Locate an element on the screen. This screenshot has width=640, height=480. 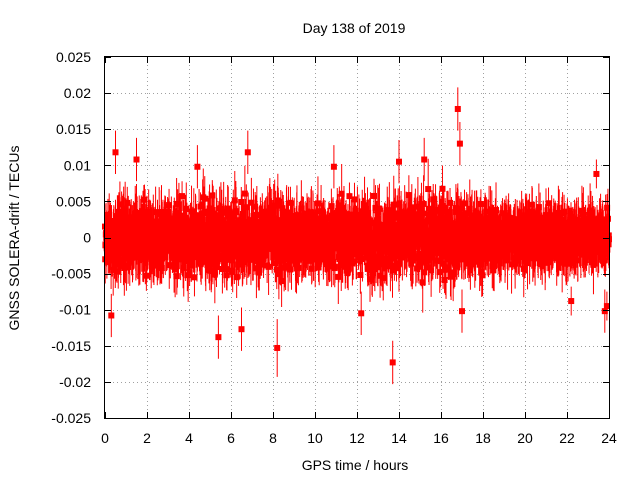
x-tick-label: 14 is located at coordinates (399, 438).